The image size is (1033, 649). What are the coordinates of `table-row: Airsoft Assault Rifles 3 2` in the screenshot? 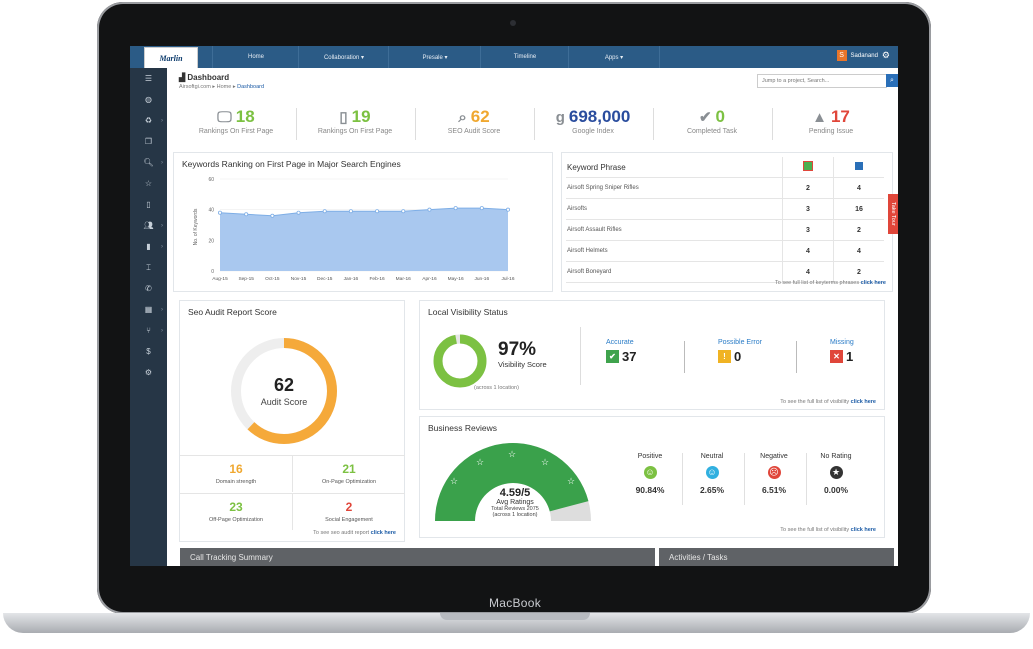 It's located at (725, 230).